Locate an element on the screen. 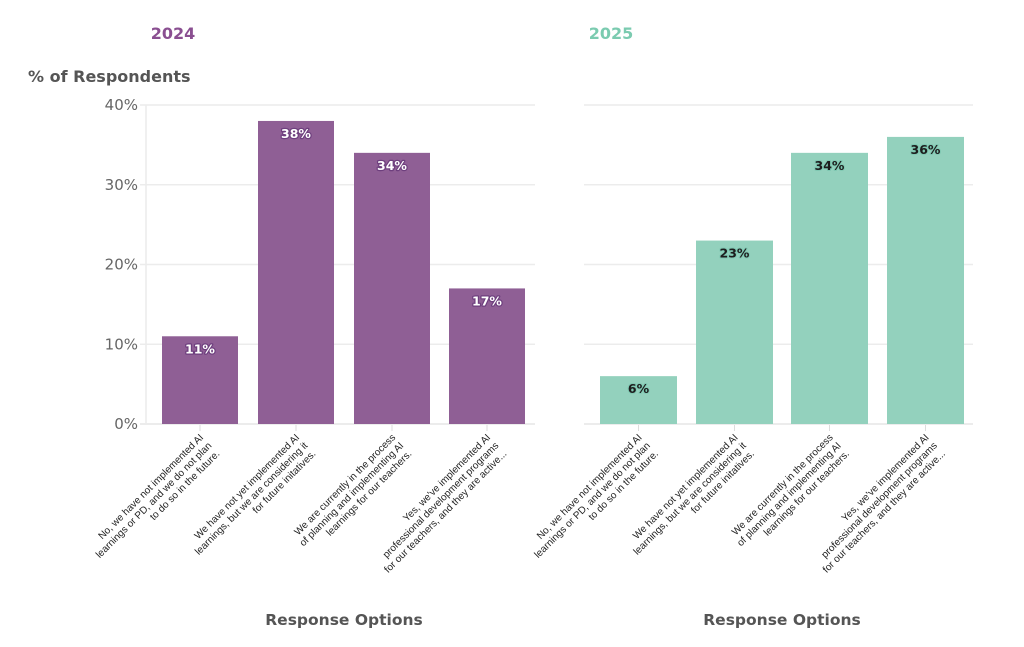  data-label: 11% is located at coordinates (200, 348).